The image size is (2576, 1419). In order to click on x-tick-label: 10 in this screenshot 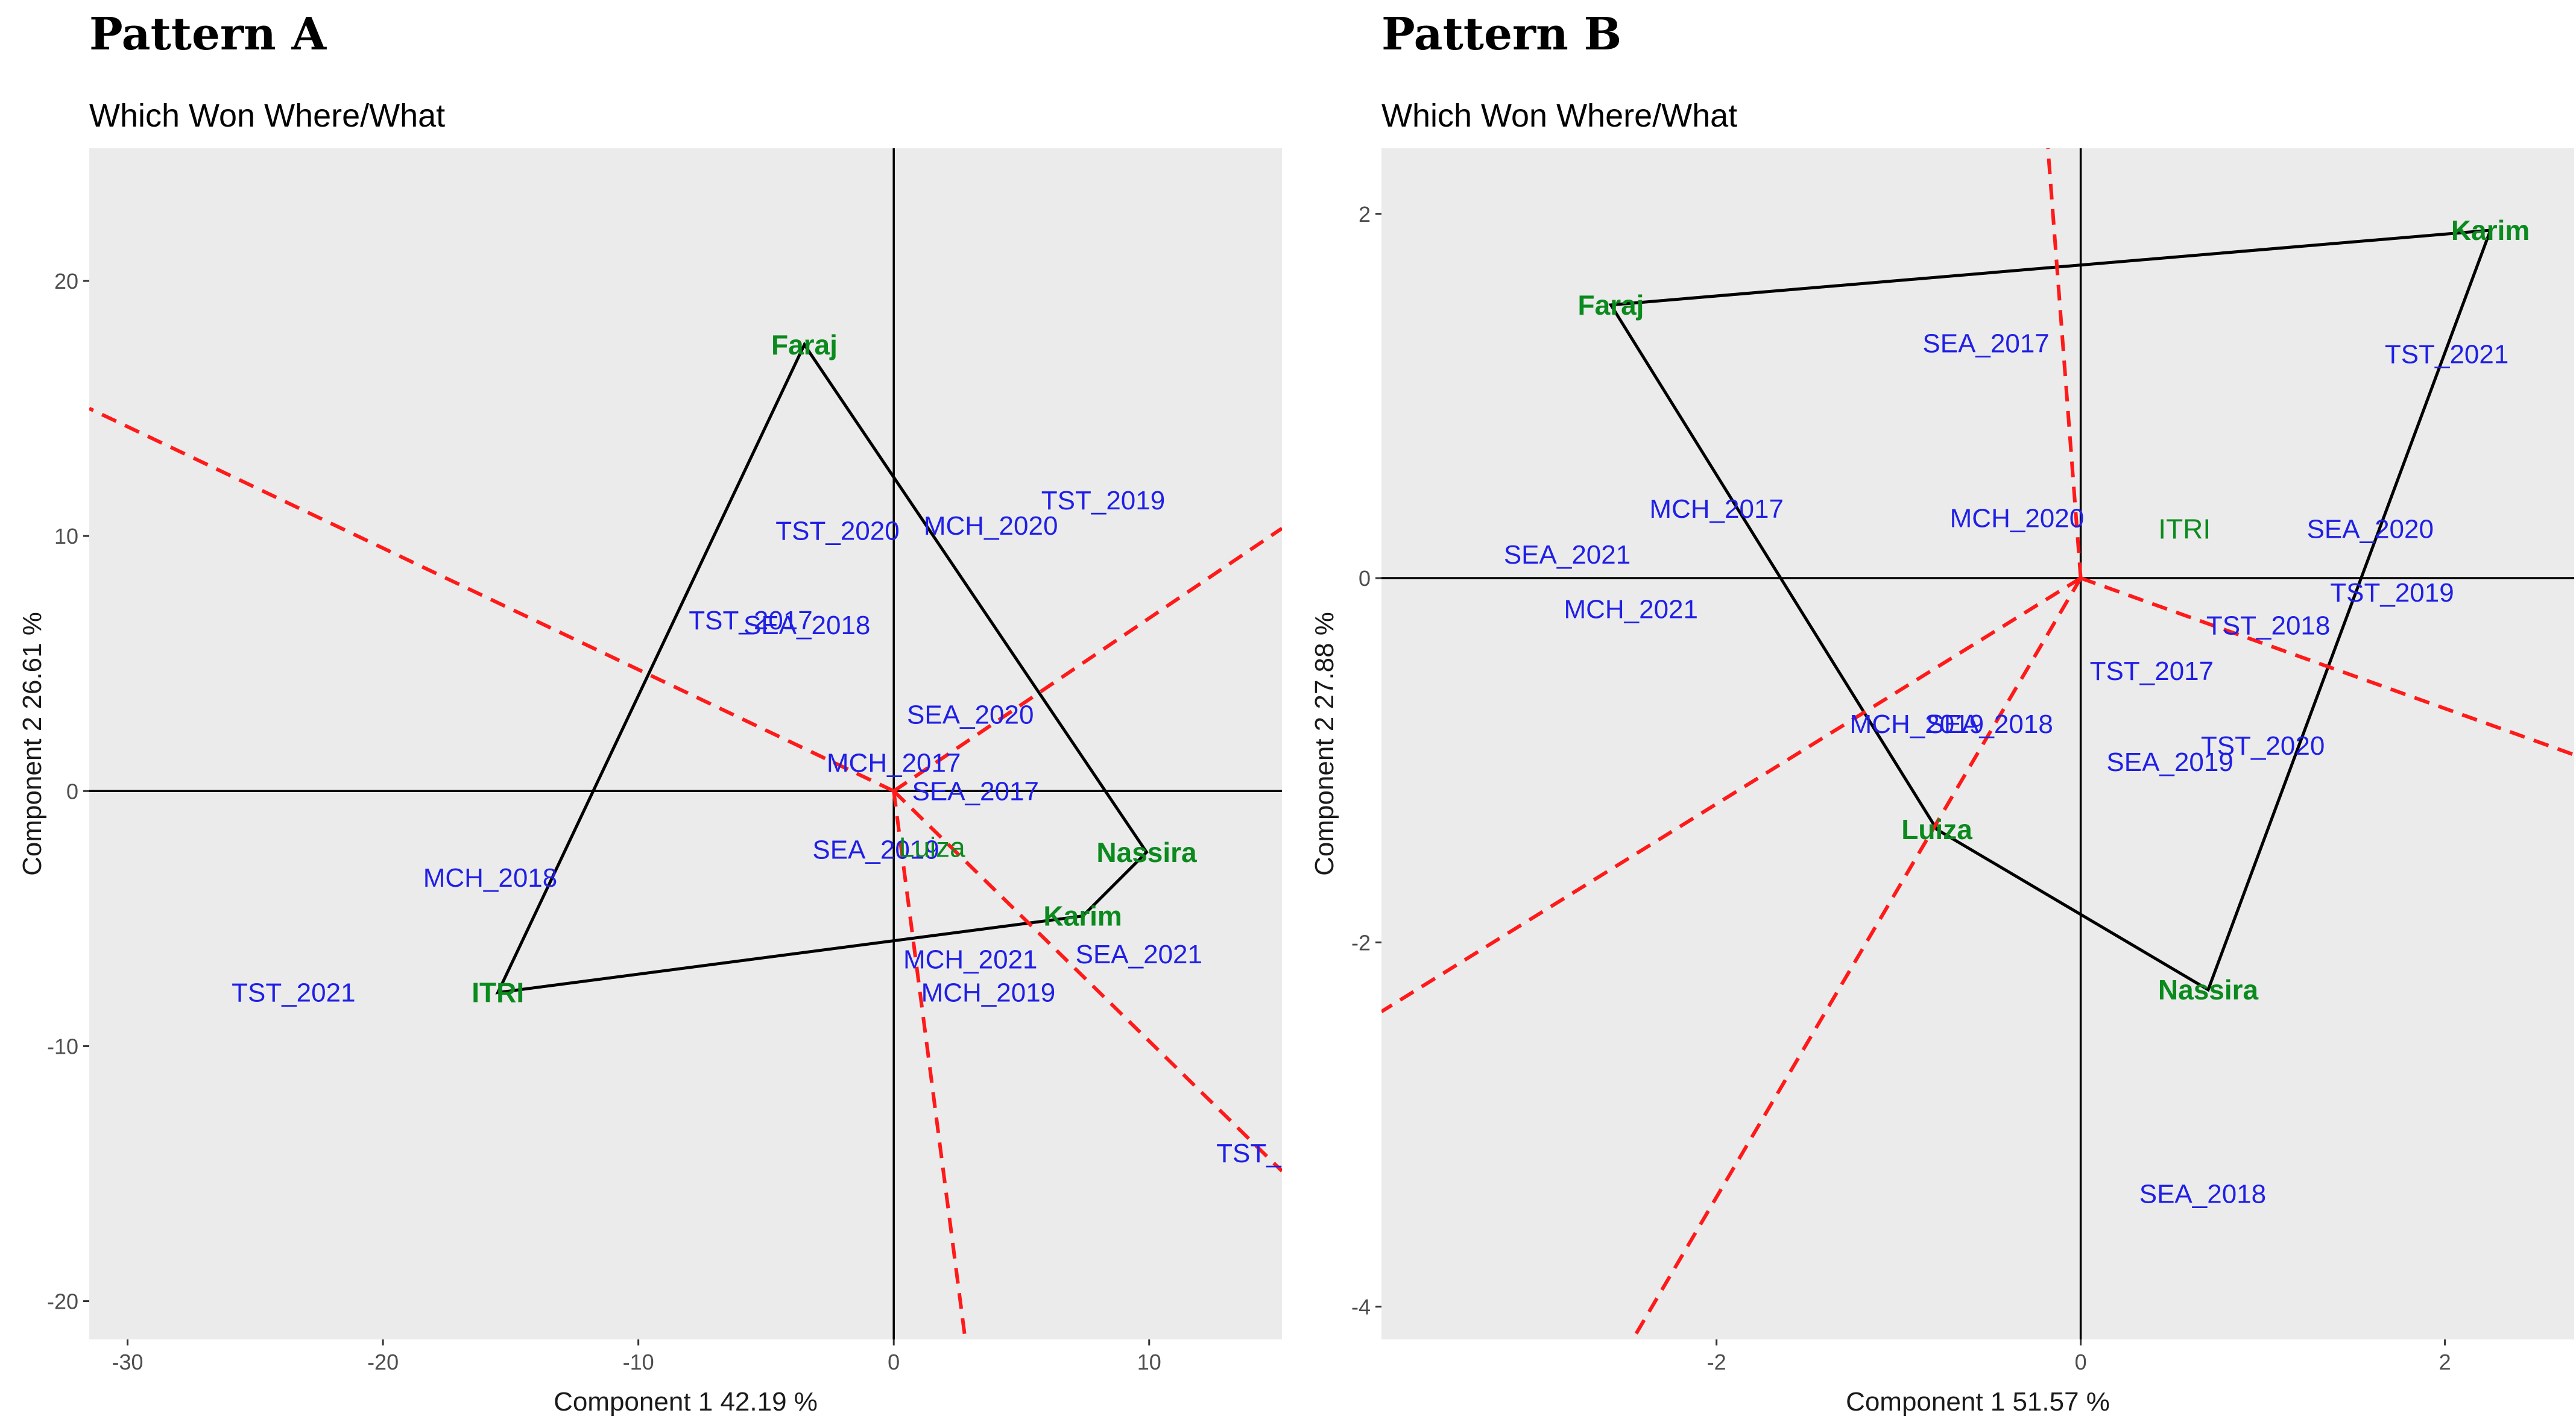, I will do `click(1149, 1362)`.